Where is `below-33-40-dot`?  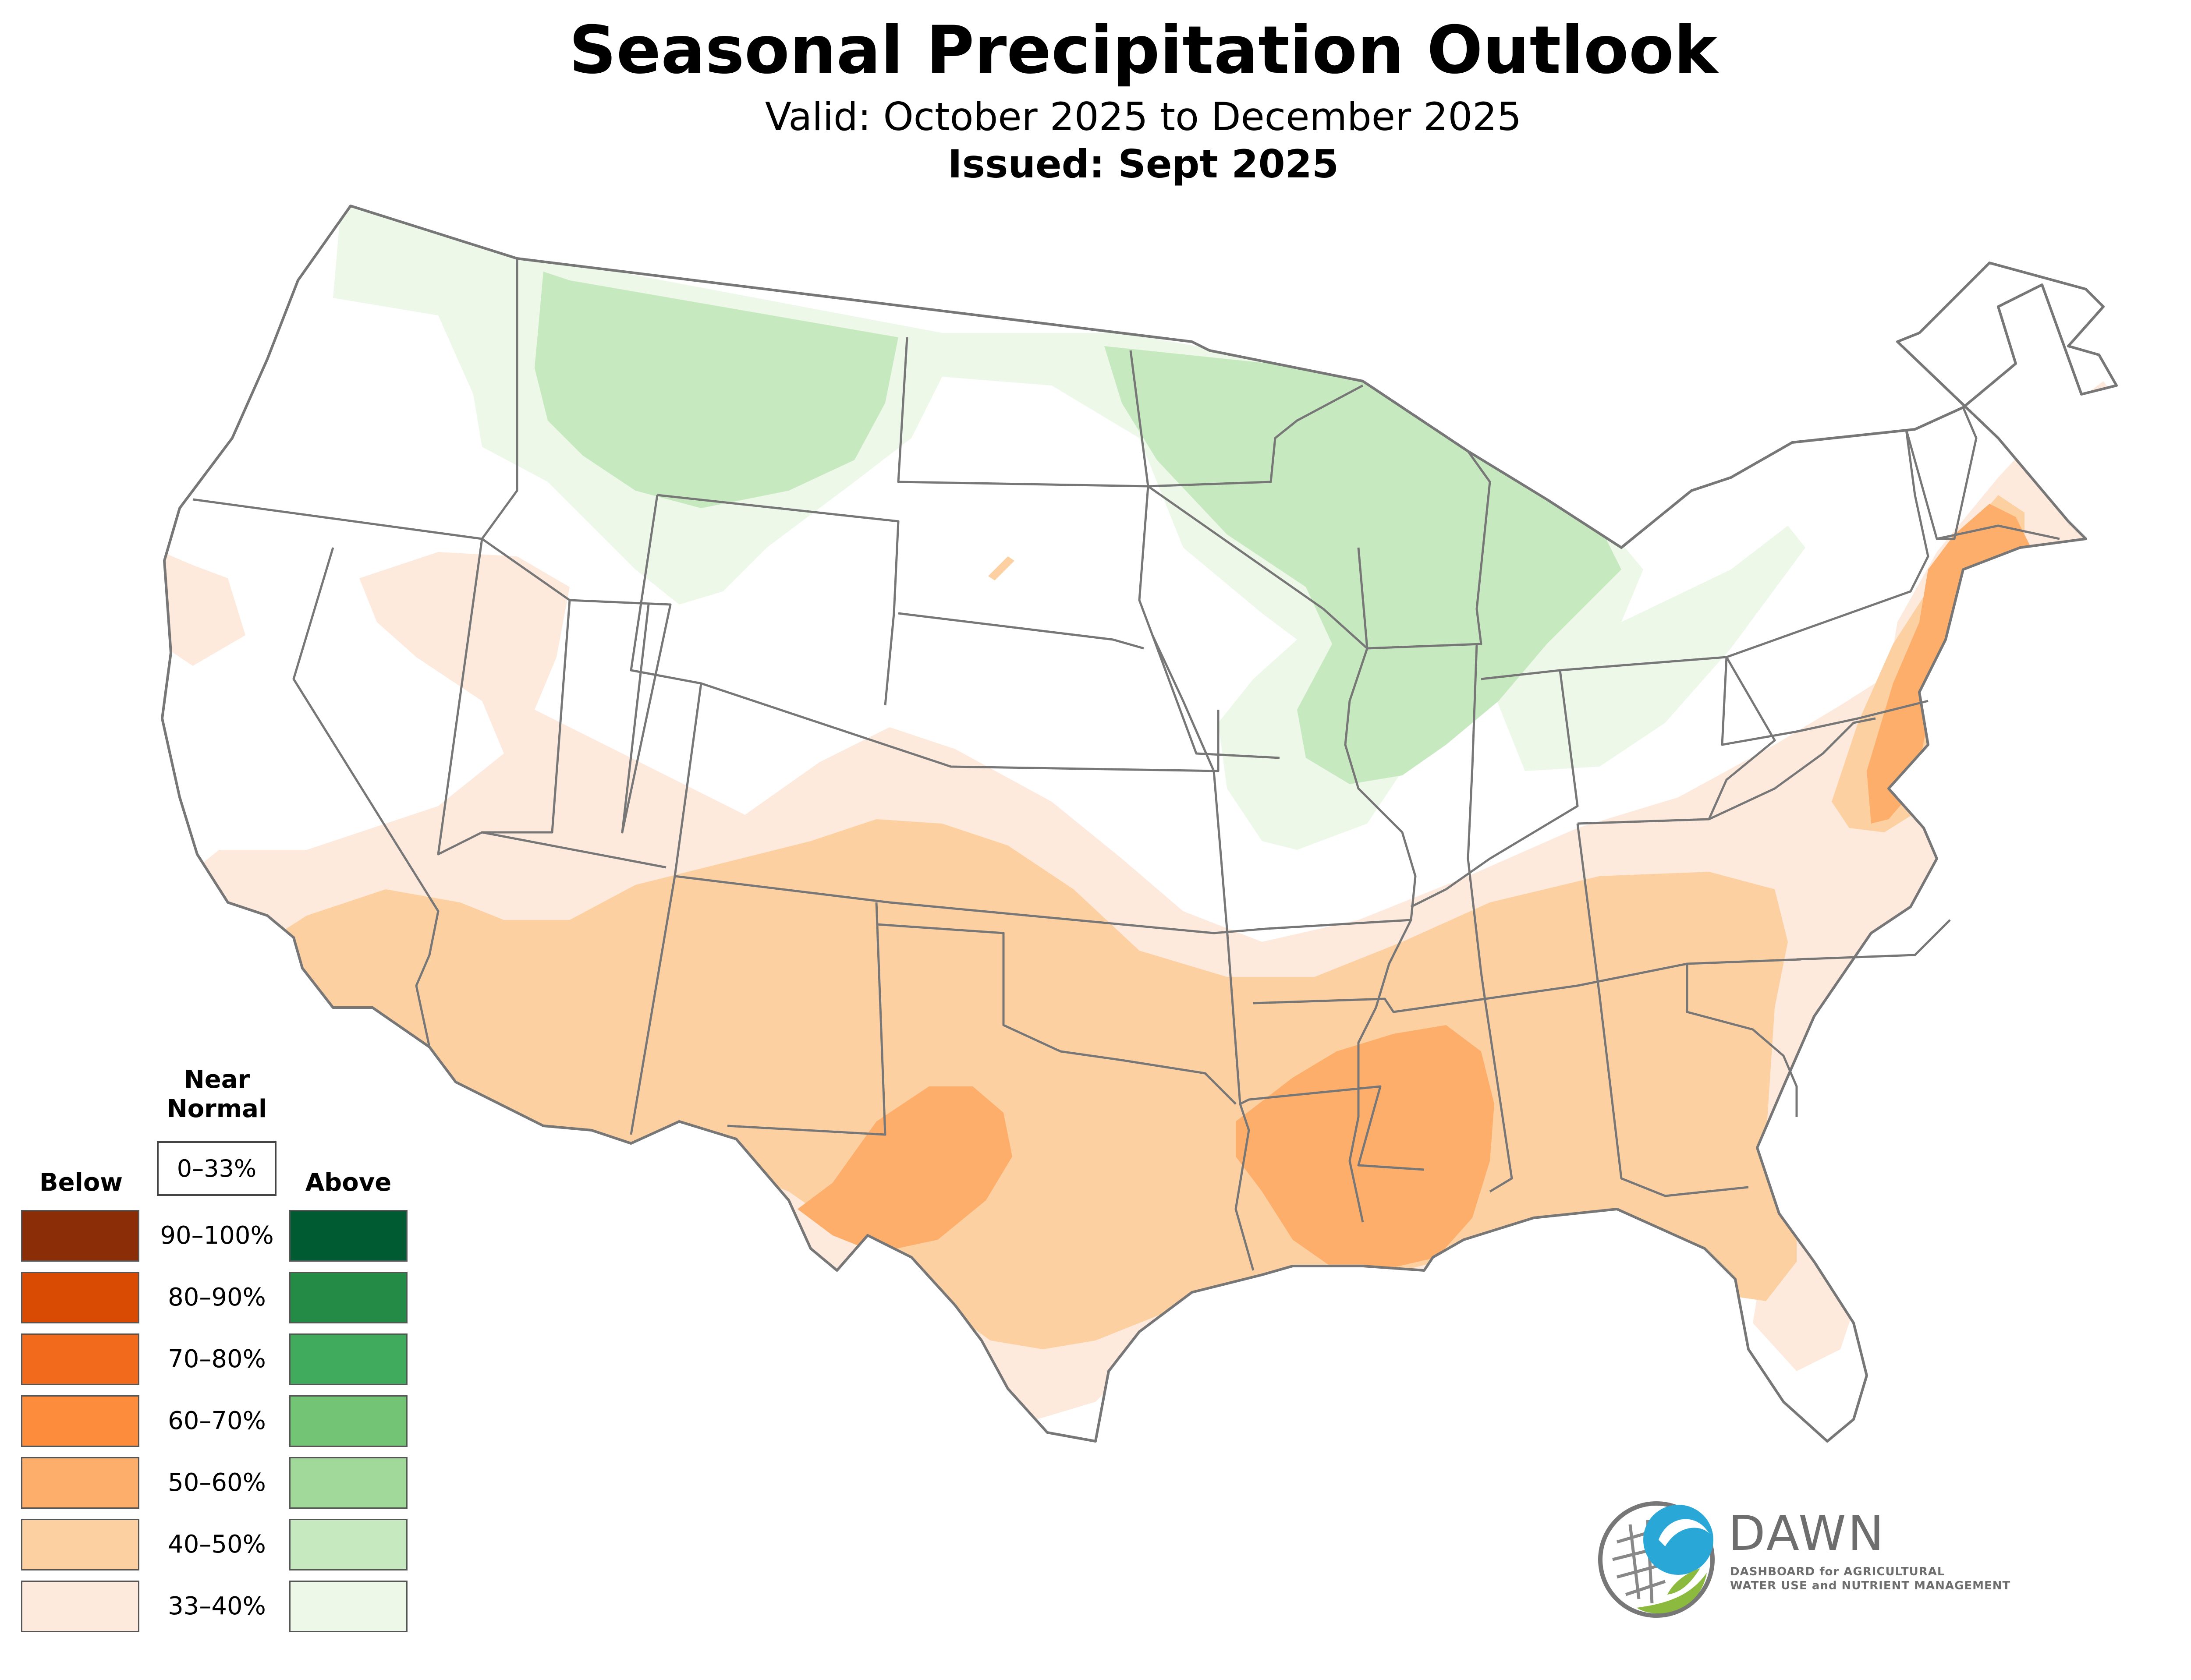
below-33-40-dot is located at coordinates (1001, 568).